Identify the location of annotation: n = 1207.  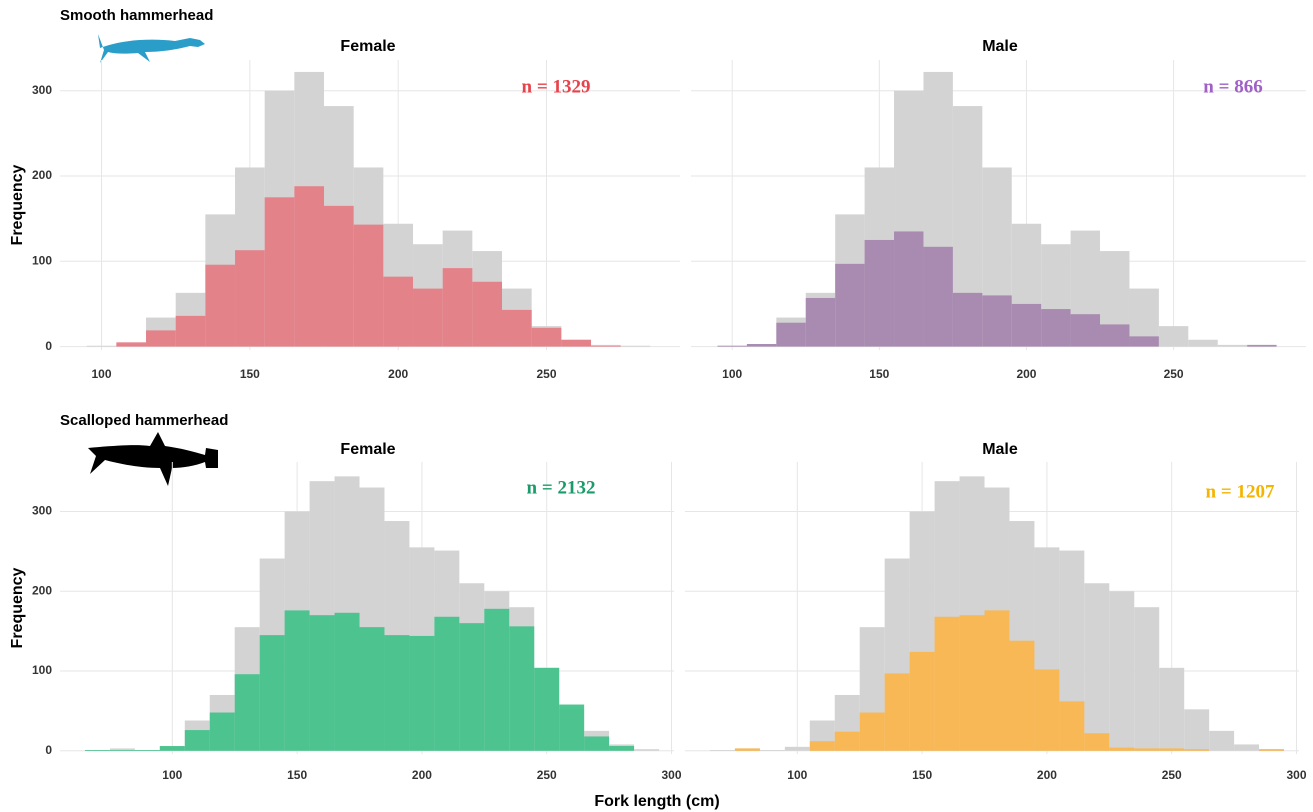
(1240, 491).